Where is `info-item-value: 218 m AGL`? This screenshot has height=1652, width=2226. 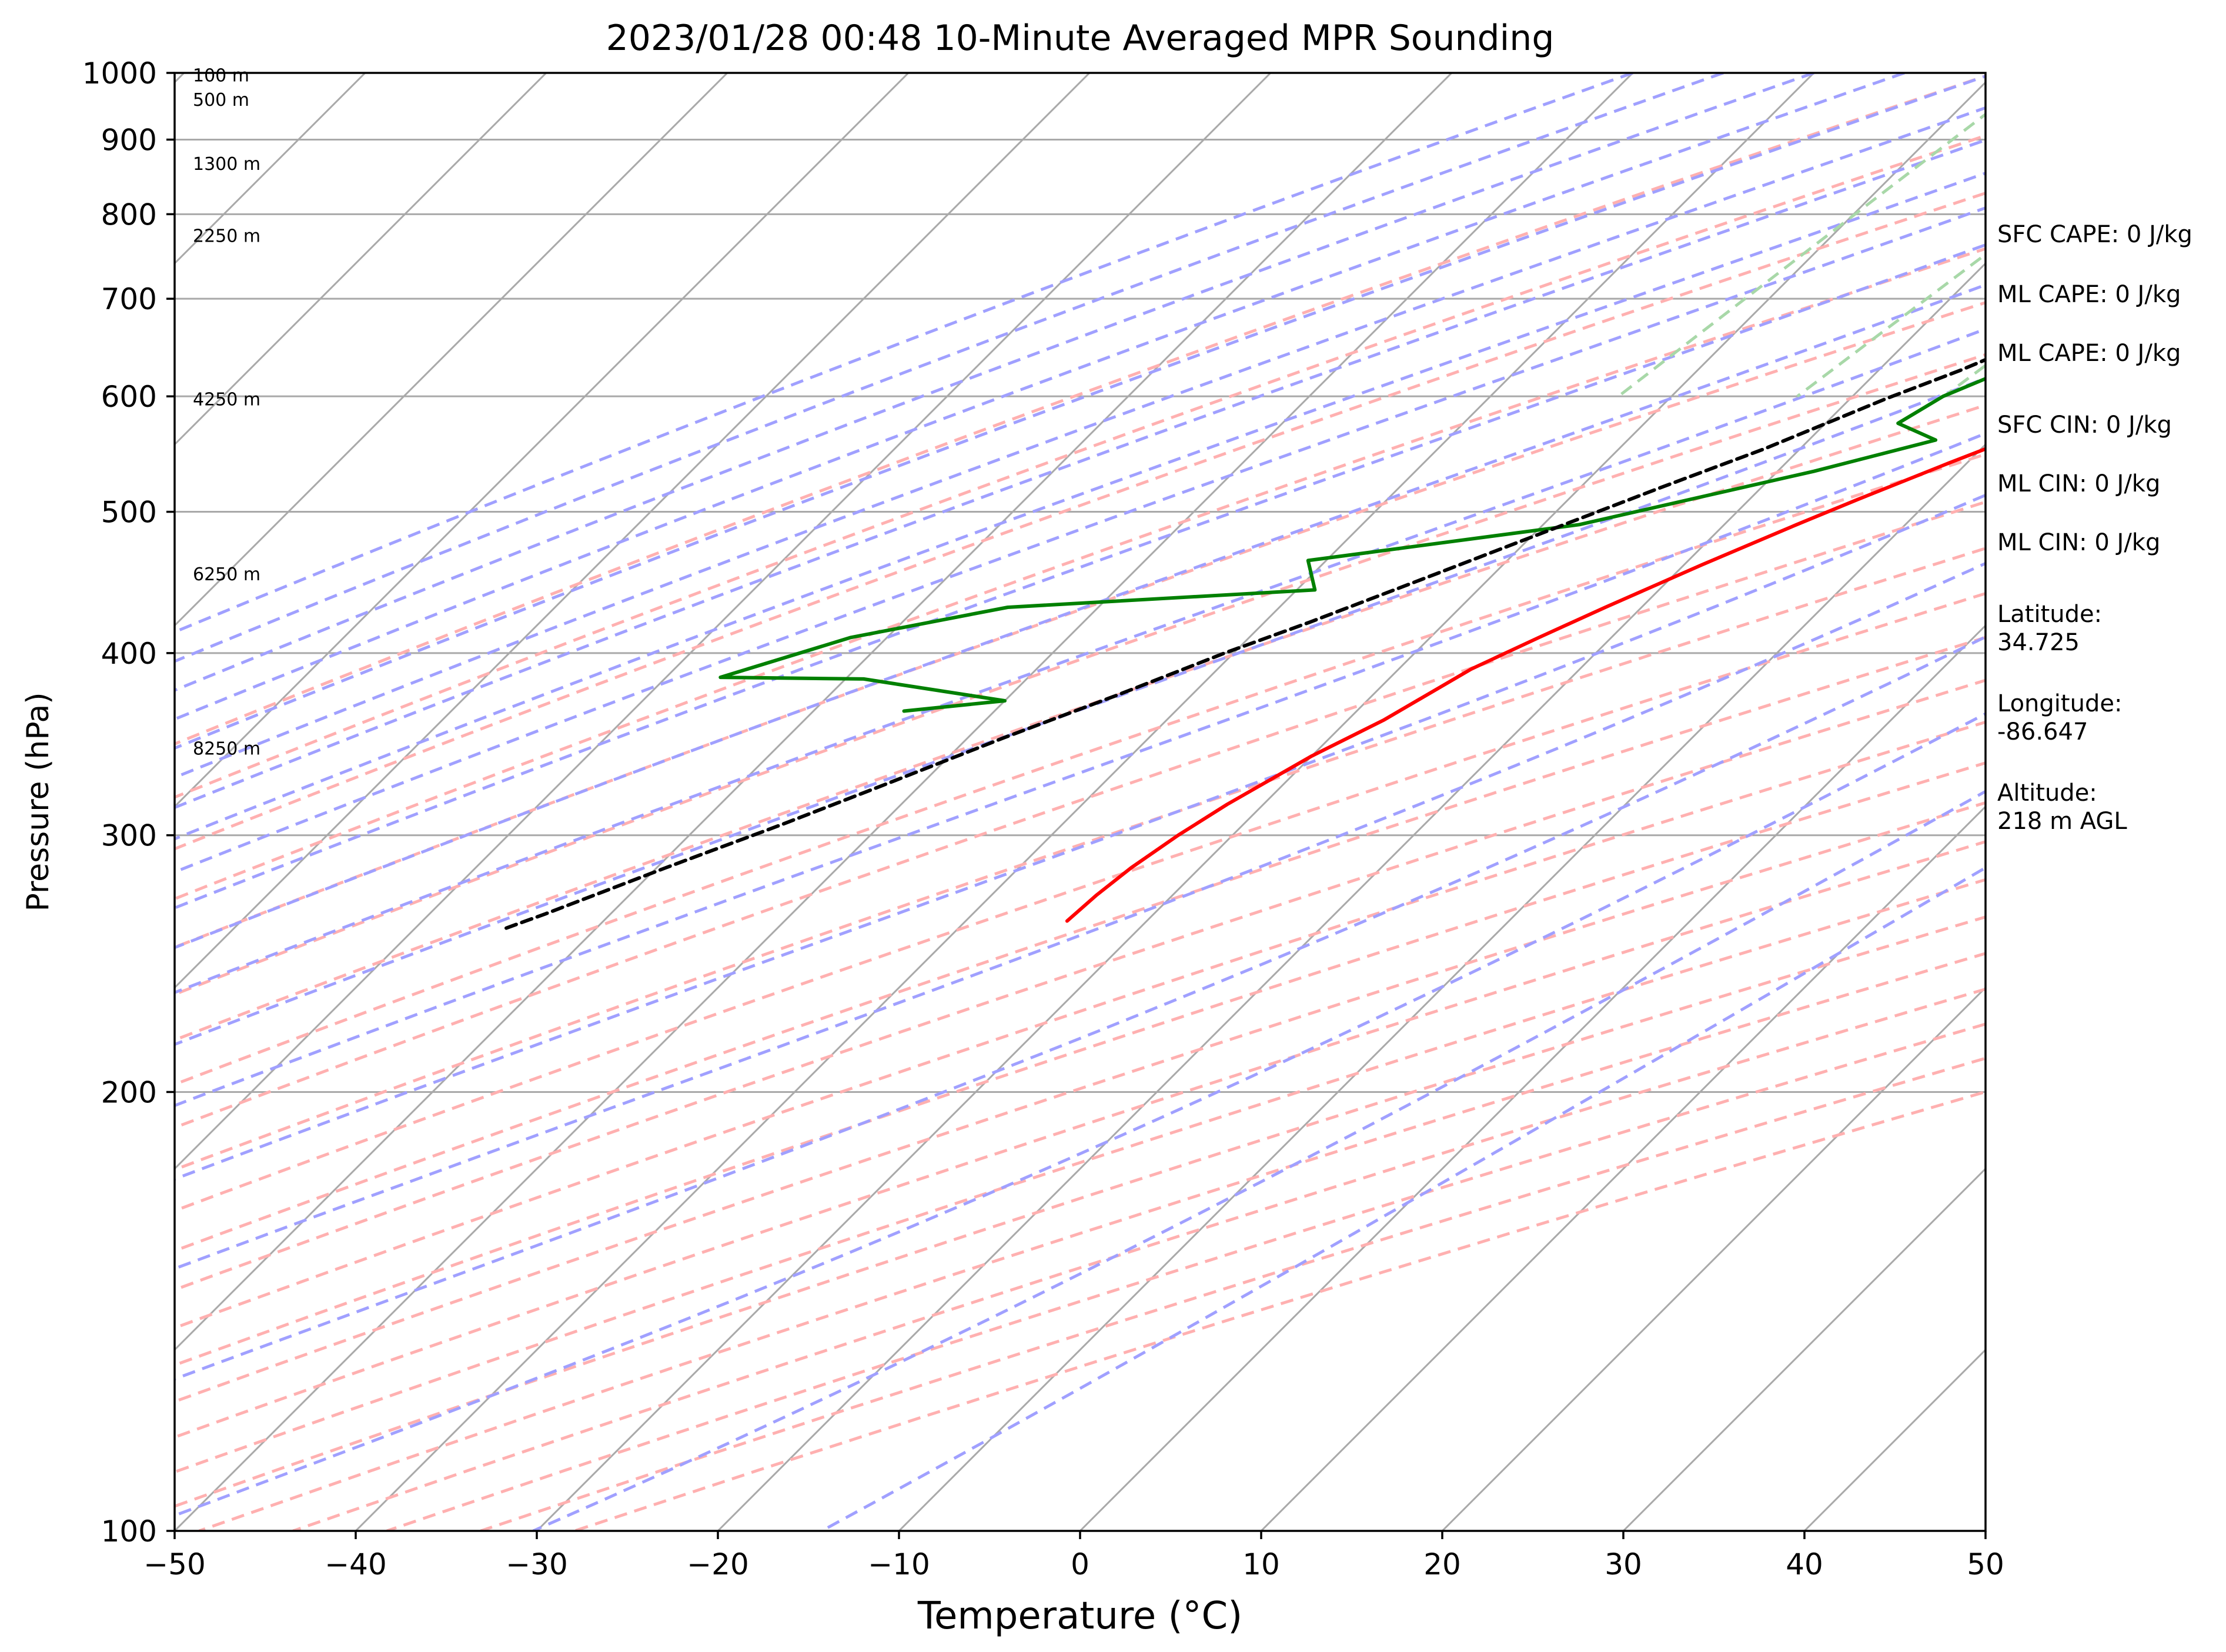
info-item-value: 218 m AGL is located at coordinates (2062, 822).